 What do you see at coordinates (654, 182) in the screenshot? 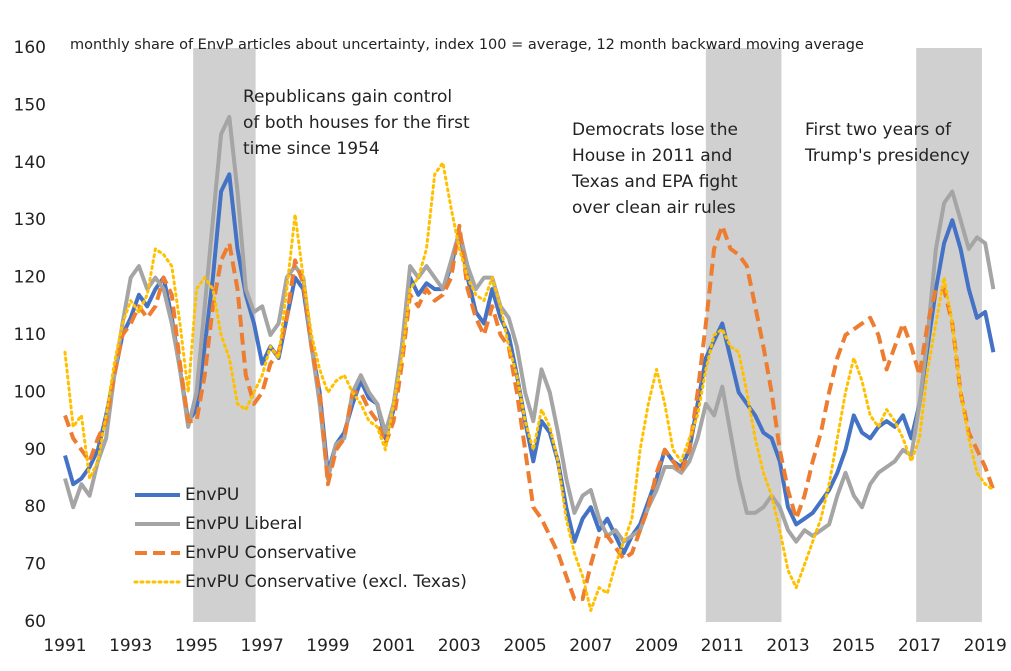
I see `annotation: Texas and EPA fight` at bounding box center [654, 182].